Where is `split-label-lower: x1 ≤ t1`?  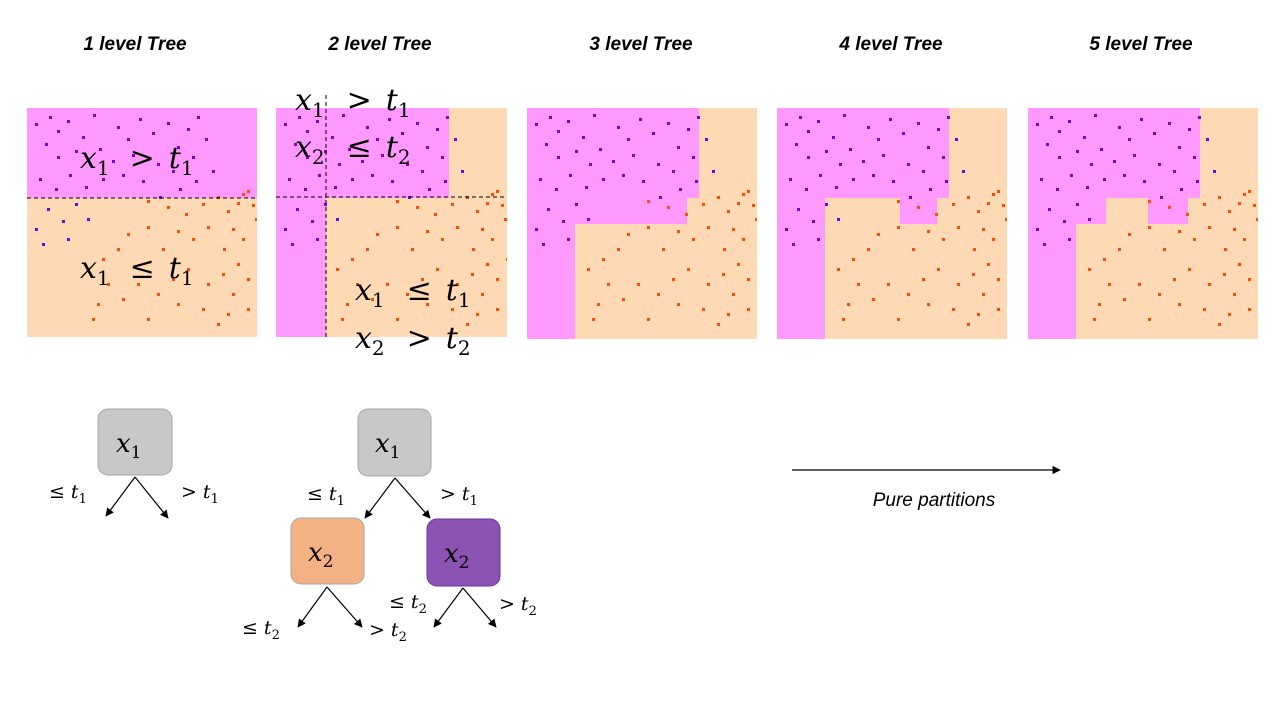 split-label-lower: x1 ≤ t1 is located at coordinates (137, 270).